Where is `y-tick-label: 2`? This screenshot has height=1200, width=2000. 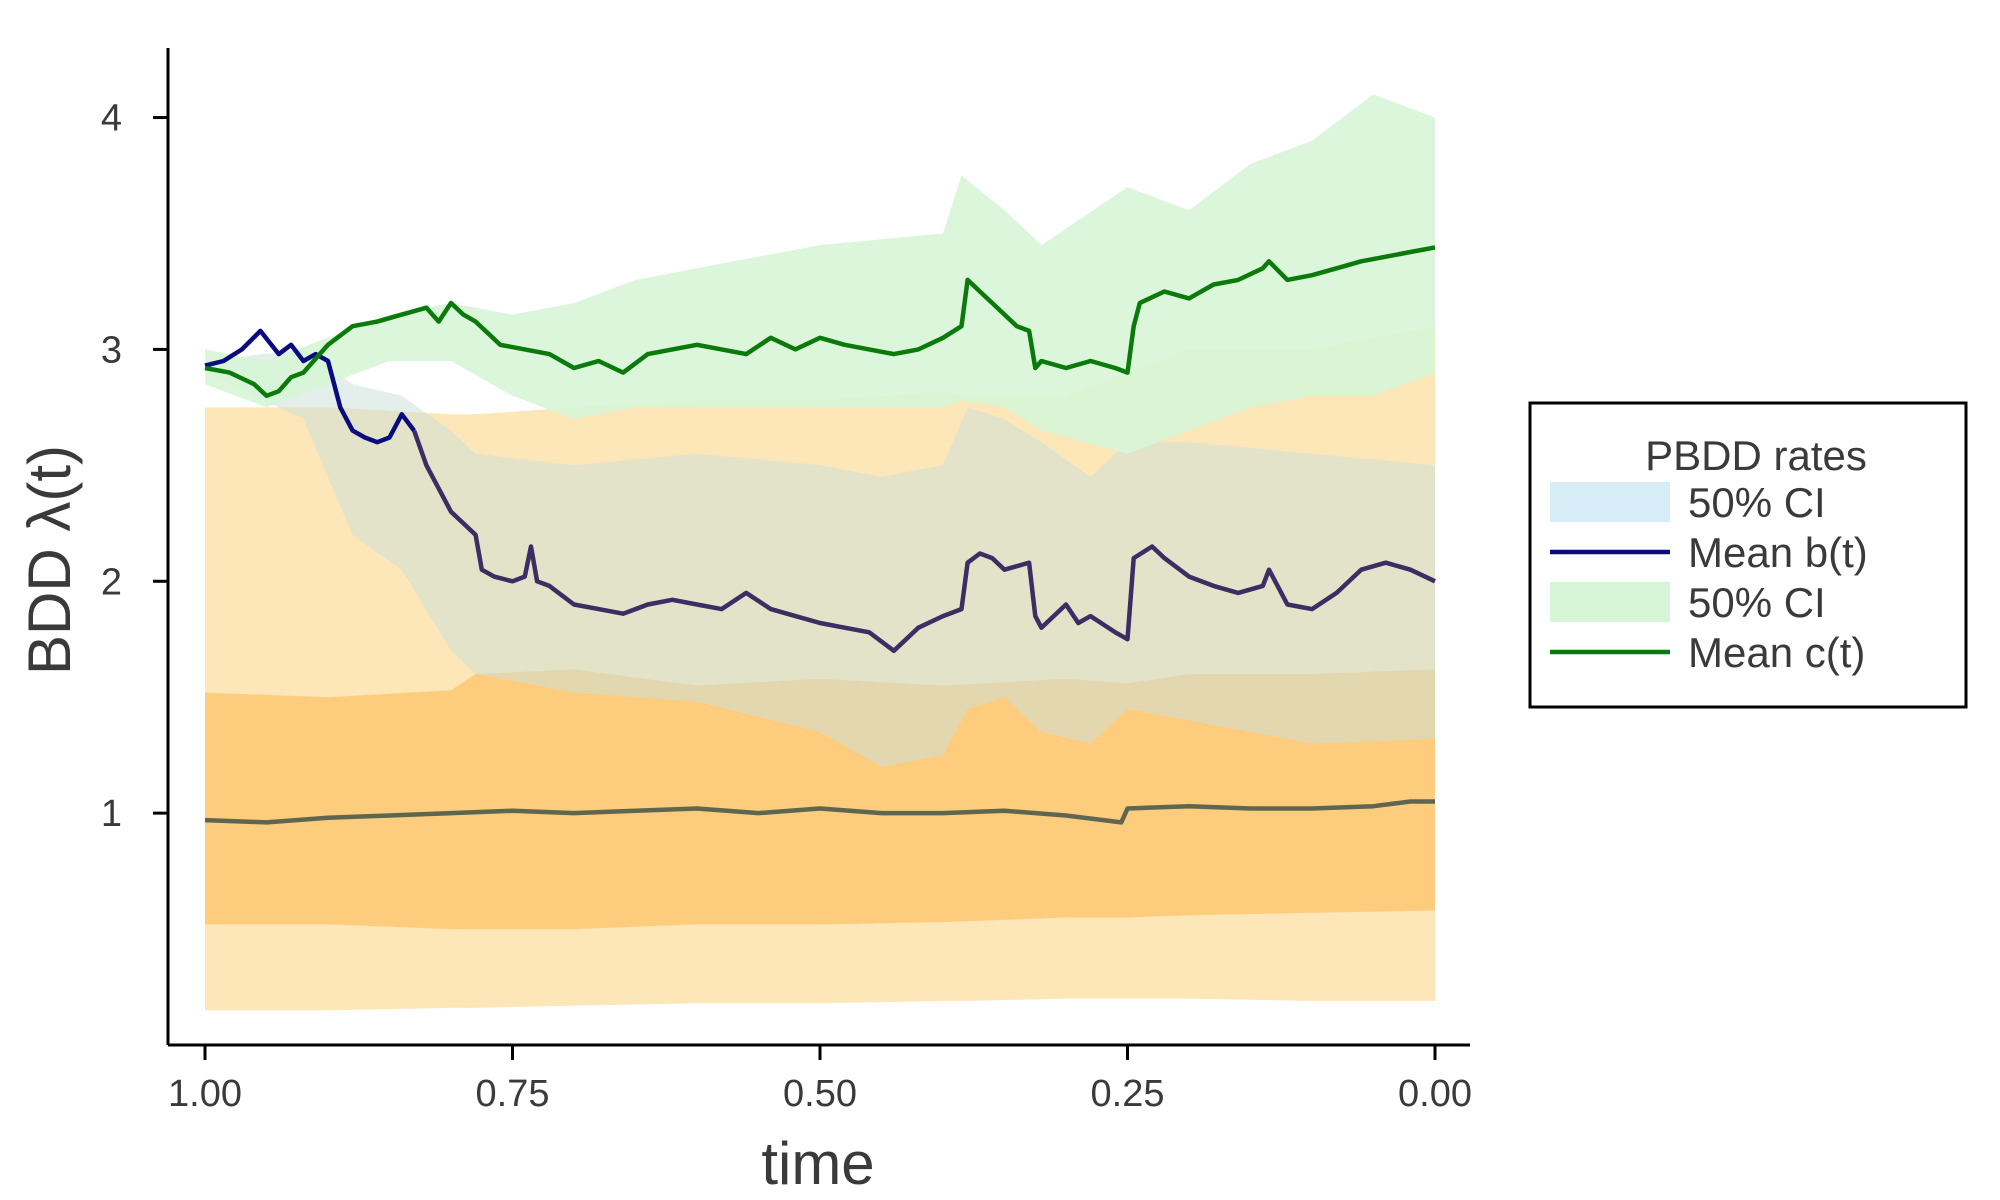 y-tick-label: 2 is located at coordinates (111, 582).